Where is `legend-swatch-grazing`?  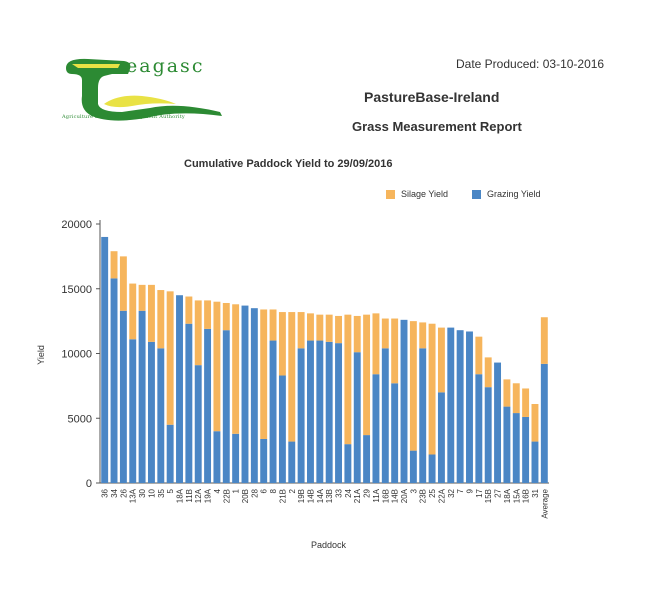 legend-swatch-grazing is located at coordinates (476, 194).